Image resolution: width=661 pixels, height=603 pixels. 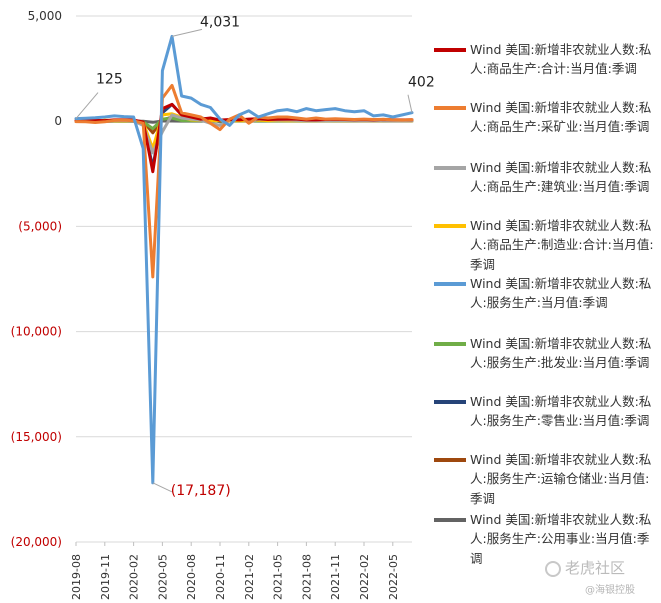 What do you see at coordinates (58, 121) in the screenshot?
I see `y-tick-label: 0` at bounding box center [58, 121].